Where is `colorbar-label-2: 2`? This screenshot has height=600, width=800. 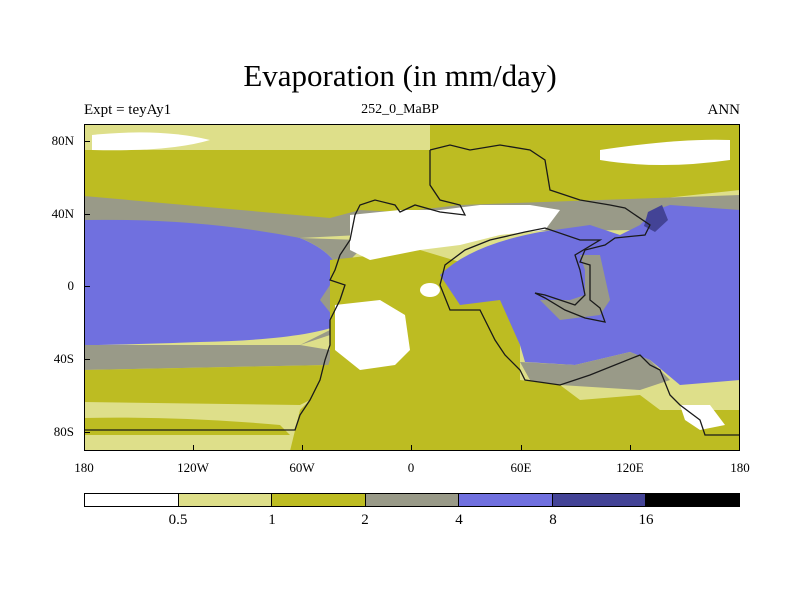
colorbar-label-2: 2 is located at coordinates (365, 520).